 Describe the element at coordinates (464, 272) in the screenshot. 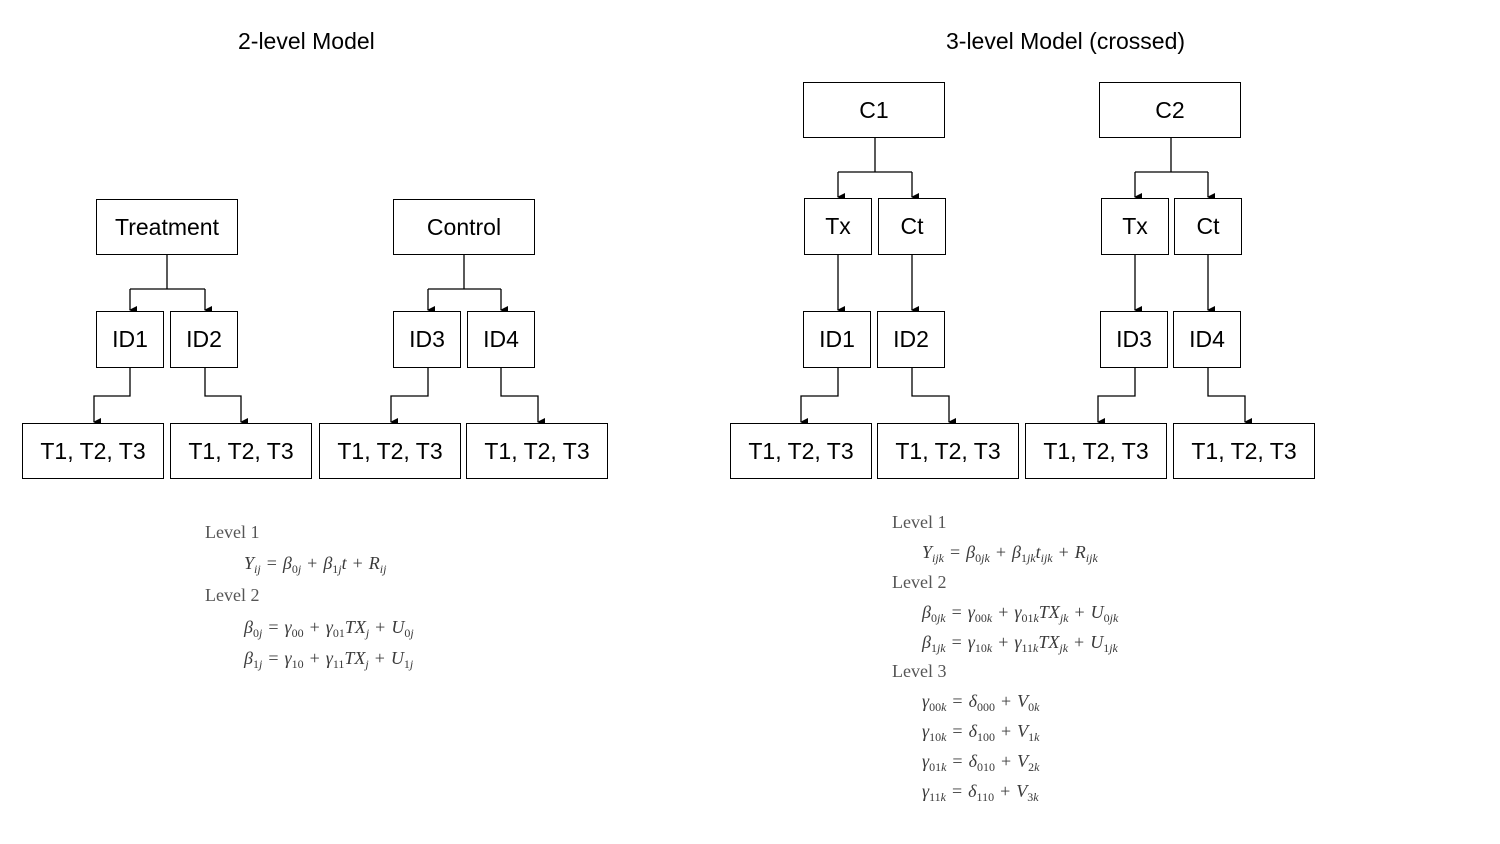

I see `control-to-ids-stem` at that location.